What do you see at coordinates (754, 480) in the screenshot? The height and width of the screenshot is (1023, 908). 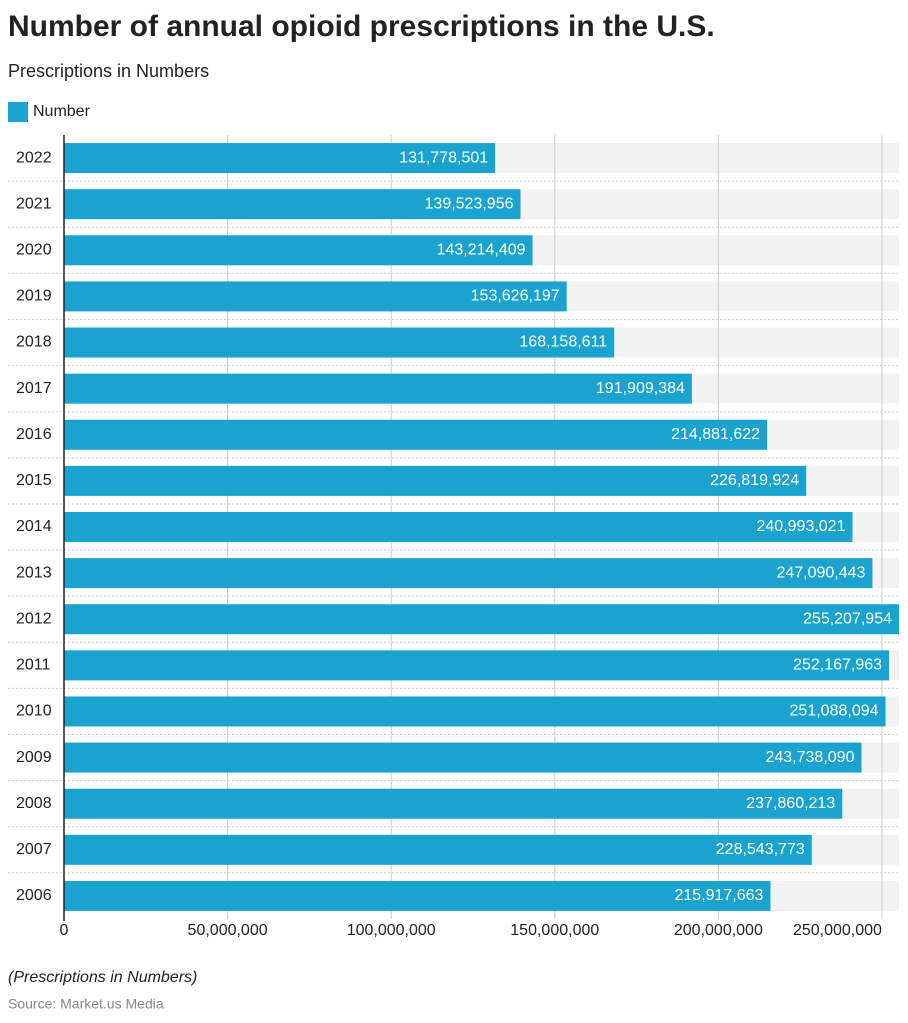 I see `value-label: 226,819,924` at bounding box center [754, 480].